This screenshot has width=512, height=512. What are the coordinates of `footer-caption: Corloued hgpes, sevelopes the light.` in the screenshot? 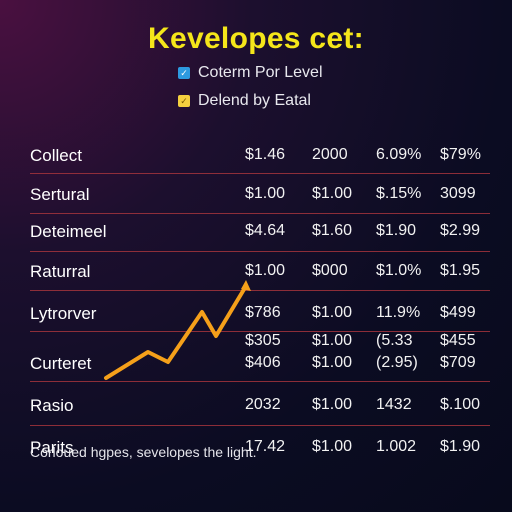 It's located at (143, 452).